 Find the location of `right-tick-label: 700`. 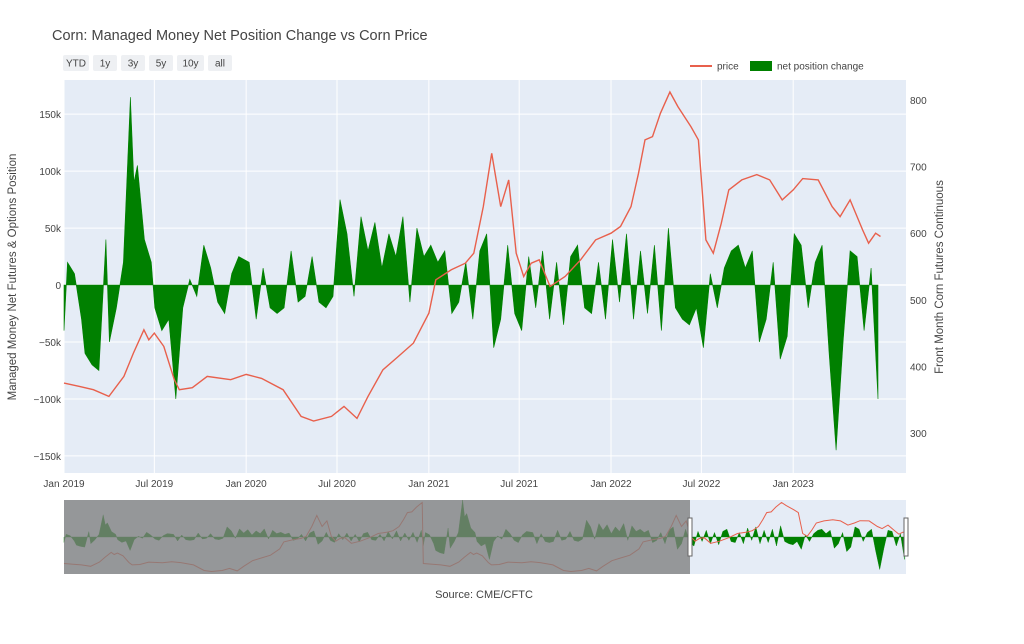

right-tick-label: 700 is located at coordinates (918, 168).